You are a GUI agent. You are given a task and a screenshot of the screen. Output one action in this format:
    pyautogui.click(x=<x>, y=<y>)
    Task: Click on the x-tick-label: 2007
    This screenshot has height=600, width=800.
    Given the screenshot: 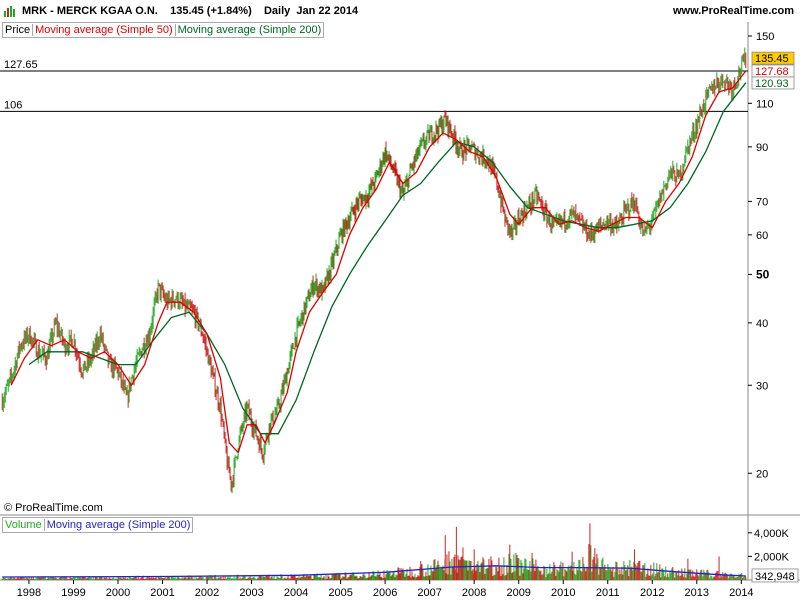 What is the action you would take?
    pyautogui.click(x=429, y=593)
    